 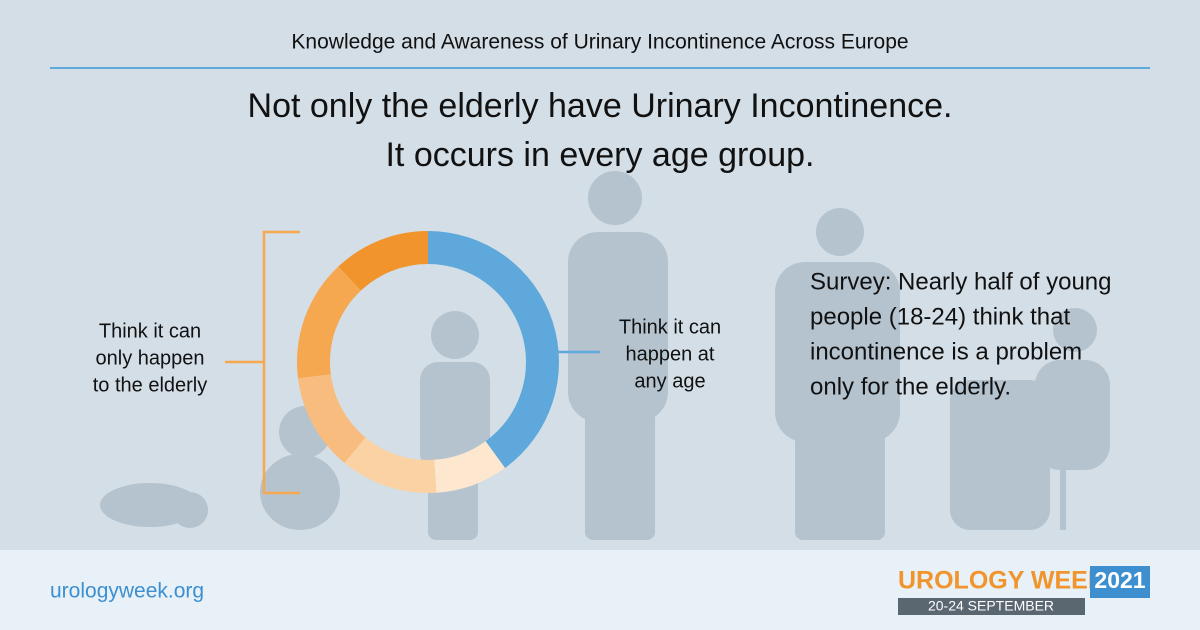 I want to click on dates: 20-24 SEPTEMBER, so click(x=991, y=606).